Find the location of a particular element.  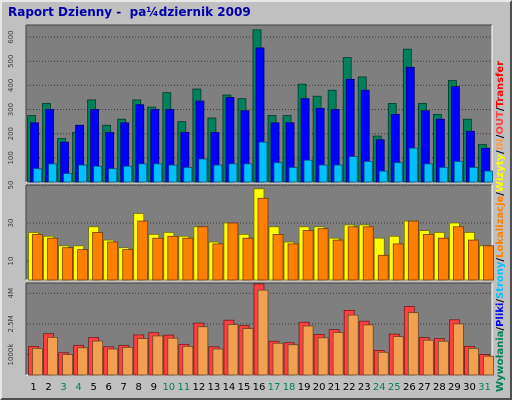

x-tick-label: 12 is located at coordinates (199, 387).